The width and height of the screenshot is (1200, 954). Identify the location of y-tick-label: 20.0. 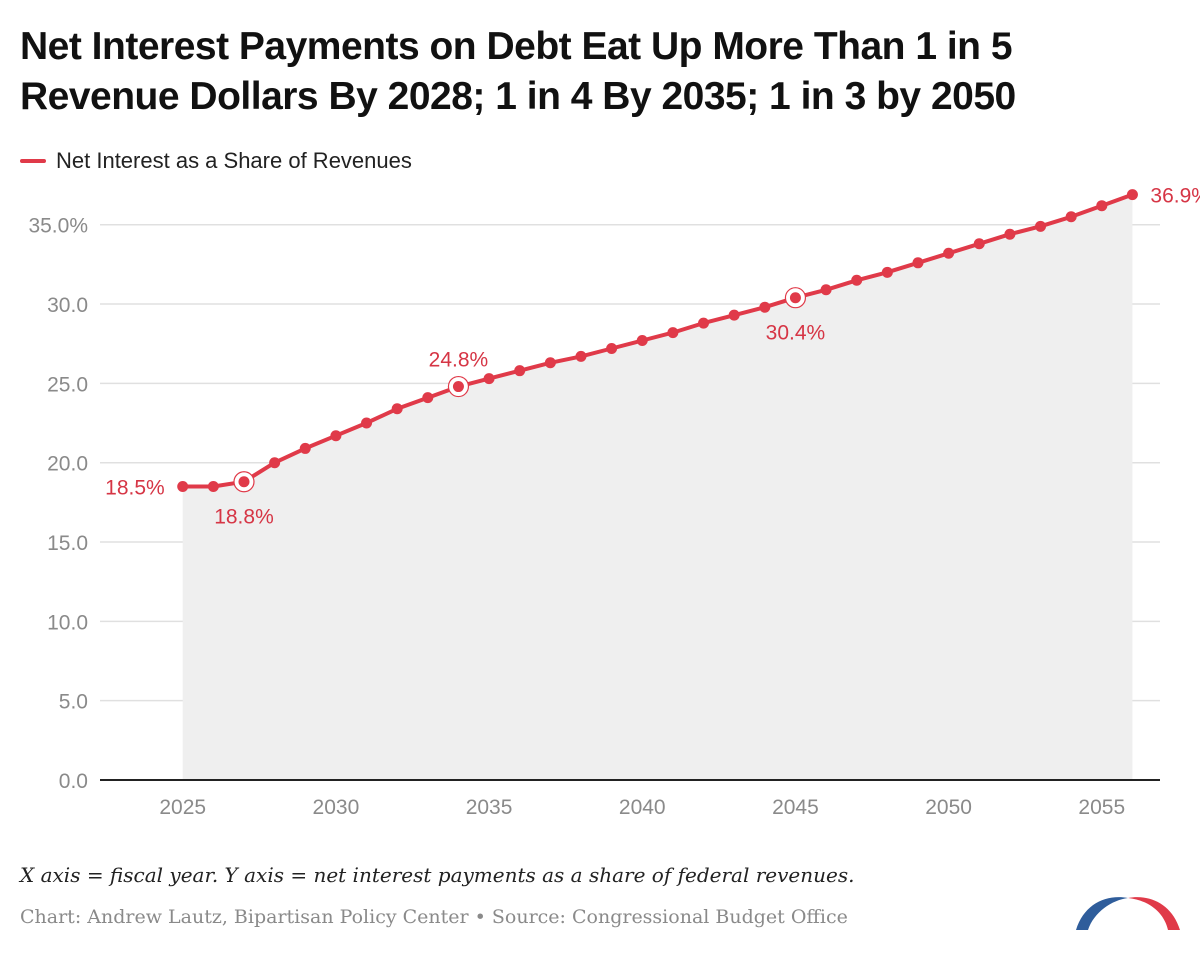
(67, 464).